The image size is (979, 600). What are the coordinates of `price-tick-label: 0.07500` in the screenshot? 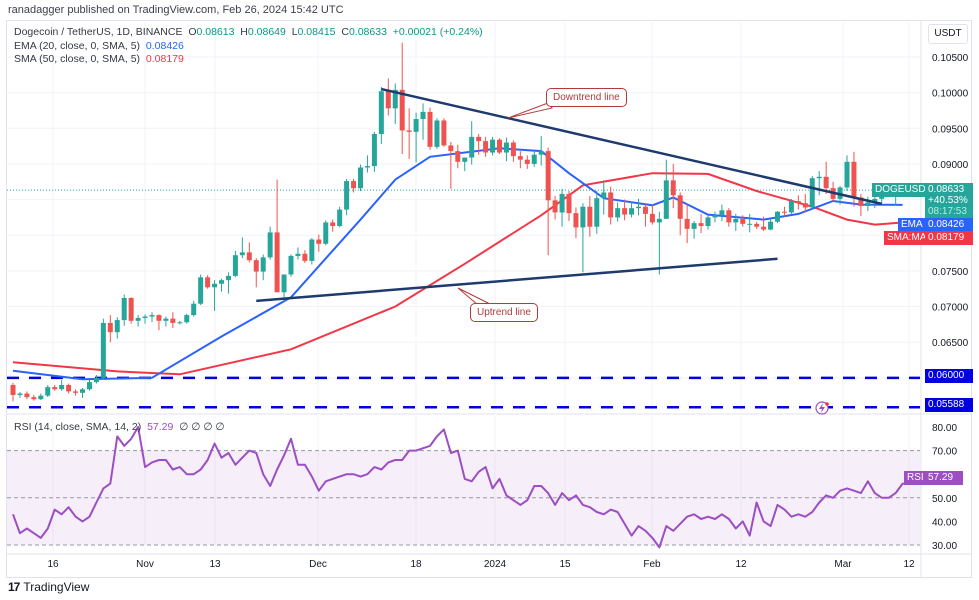 It's located at (950, 272).